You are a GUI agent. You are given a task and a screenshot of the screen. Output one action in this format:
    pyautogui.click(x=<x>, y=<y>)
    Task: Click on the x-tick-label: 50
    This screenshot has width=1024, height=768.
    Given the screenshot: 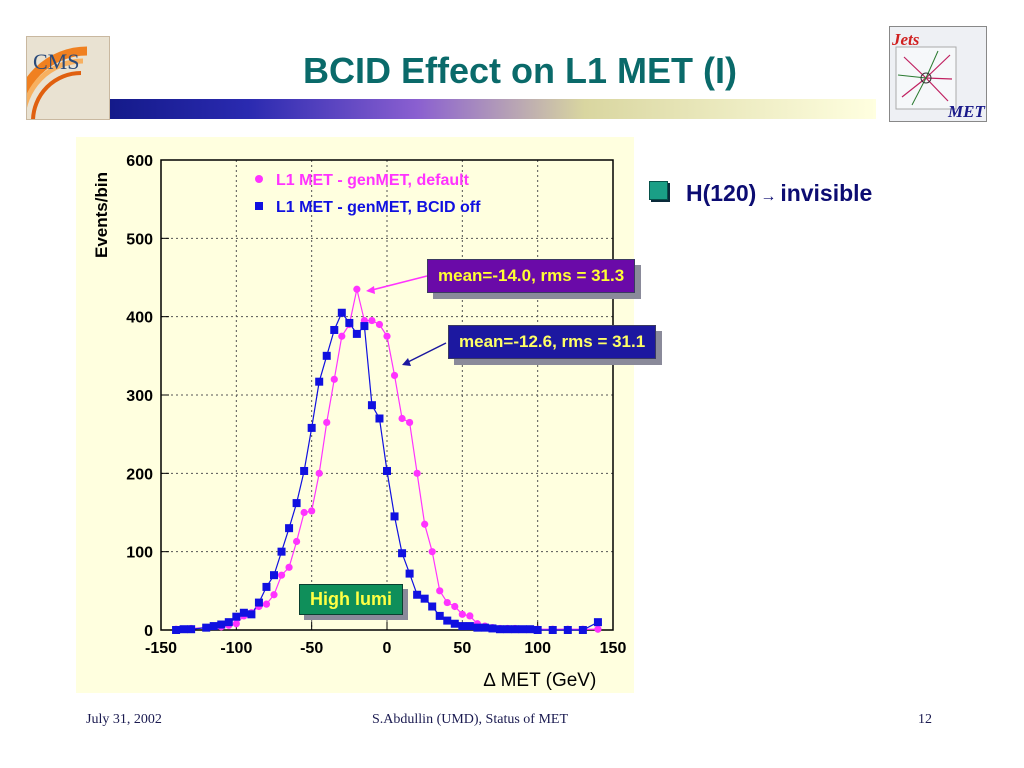 What is the action you would take?
    pyautogui.click(x=462, y=648)
    